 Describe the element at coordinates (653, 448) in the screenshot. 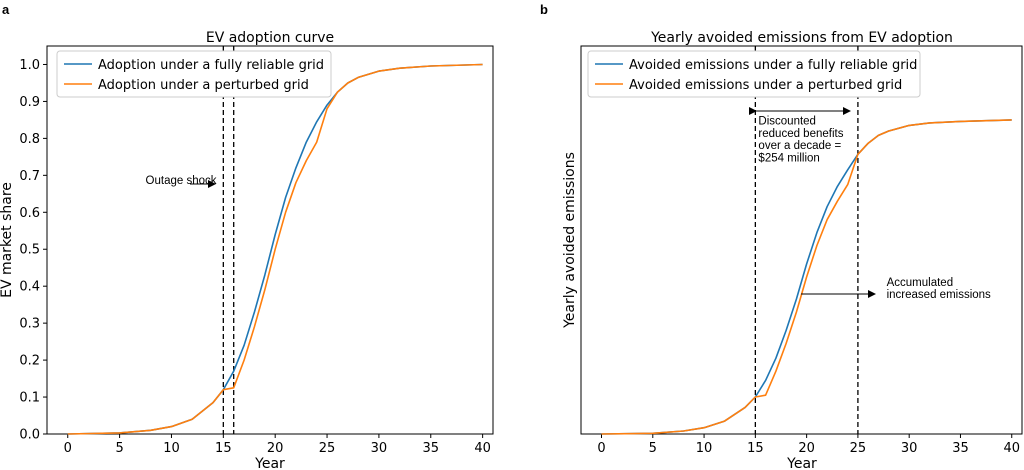

I see `panel-b-x-tick-label: 5` at that location.